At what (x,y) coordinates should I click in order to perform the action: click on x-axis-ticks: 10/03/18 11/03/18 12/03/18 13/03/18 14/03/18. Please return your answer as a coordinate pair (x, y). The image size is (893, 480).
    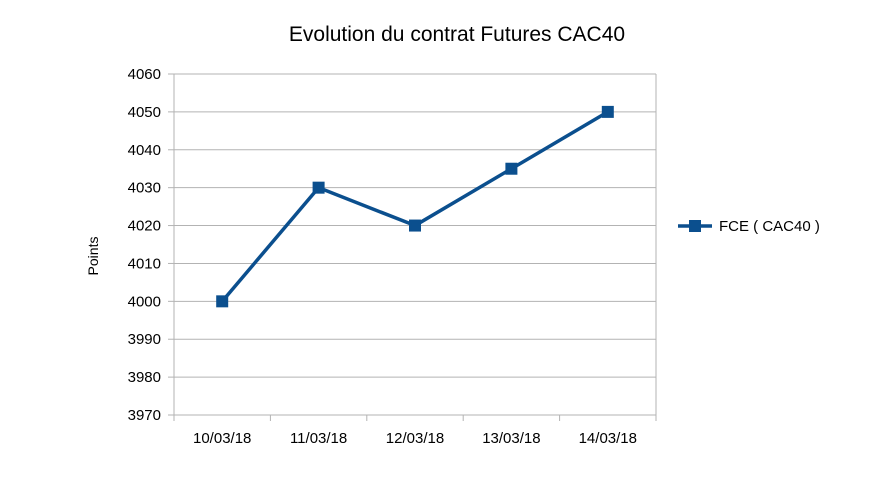
    Looking at the image, I should click on (415, 431).